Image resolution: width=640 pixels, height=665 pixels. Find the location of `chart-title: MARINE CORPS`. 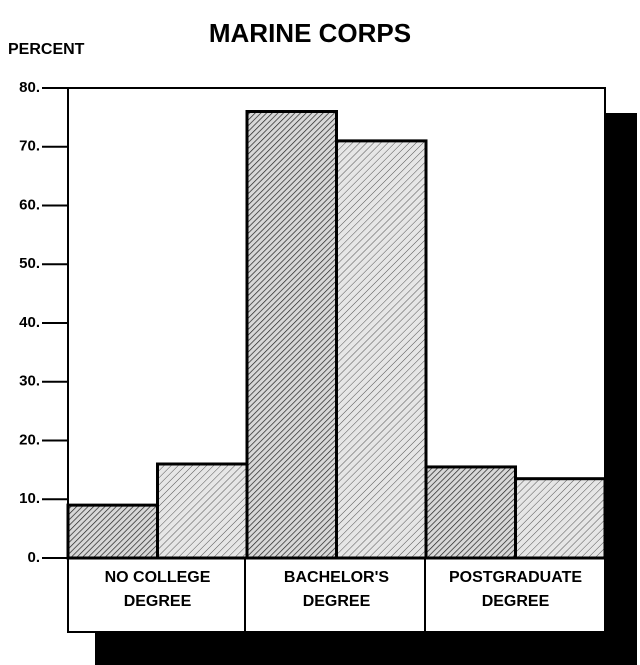

chart-title: MARINE CORPS is located at coordinates (310, 33).